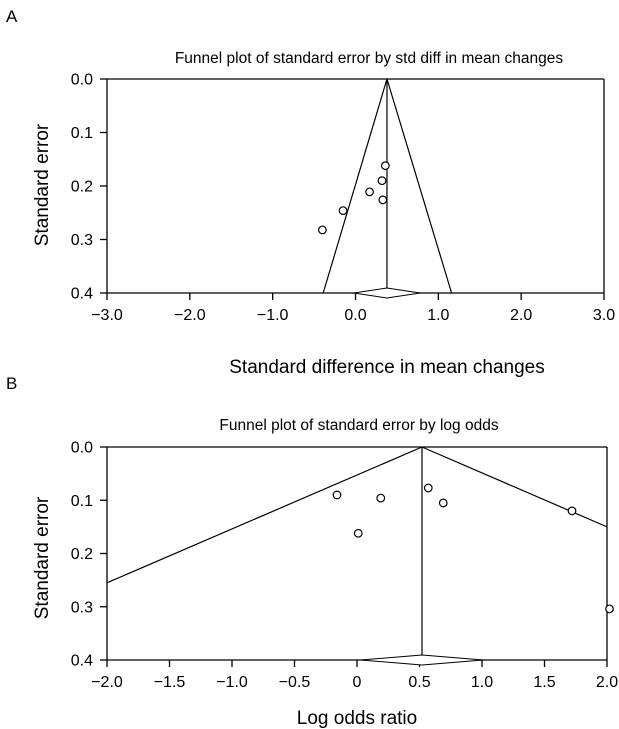 The width and height of the screenshot is (619, 729). I want to click on panel-a-x-tick-label: 3.0, so click(604, 315).